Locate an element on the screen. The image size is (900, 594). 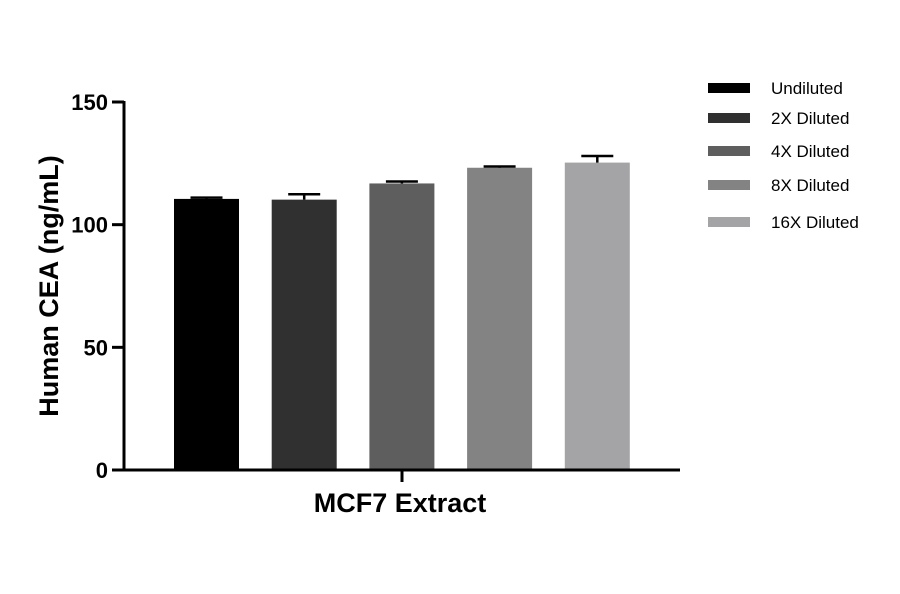
legend-label: 4X Diluted is located at coordinates (810, 151).